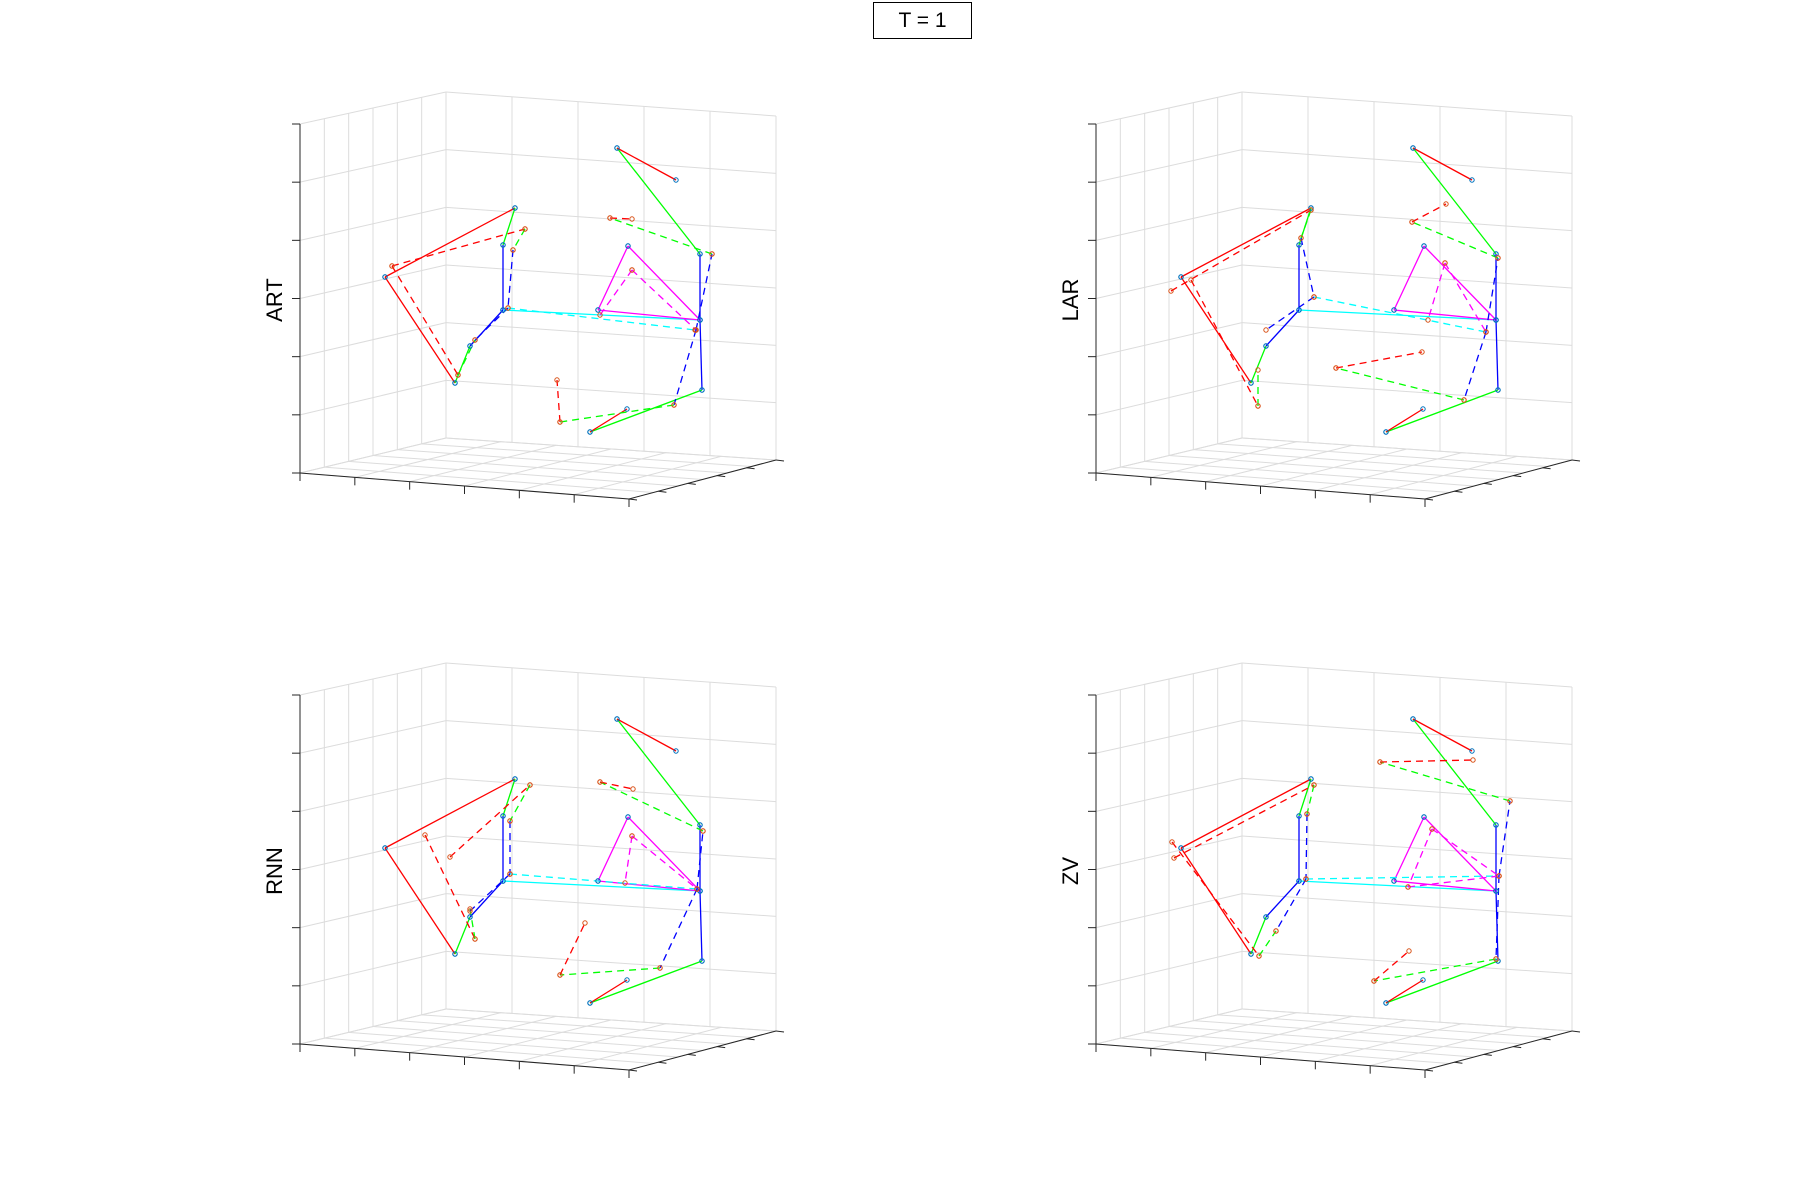  Describe the element at coordinates (1319, 870) in the screenshot. I see `panel-zv: ZV` at that location.